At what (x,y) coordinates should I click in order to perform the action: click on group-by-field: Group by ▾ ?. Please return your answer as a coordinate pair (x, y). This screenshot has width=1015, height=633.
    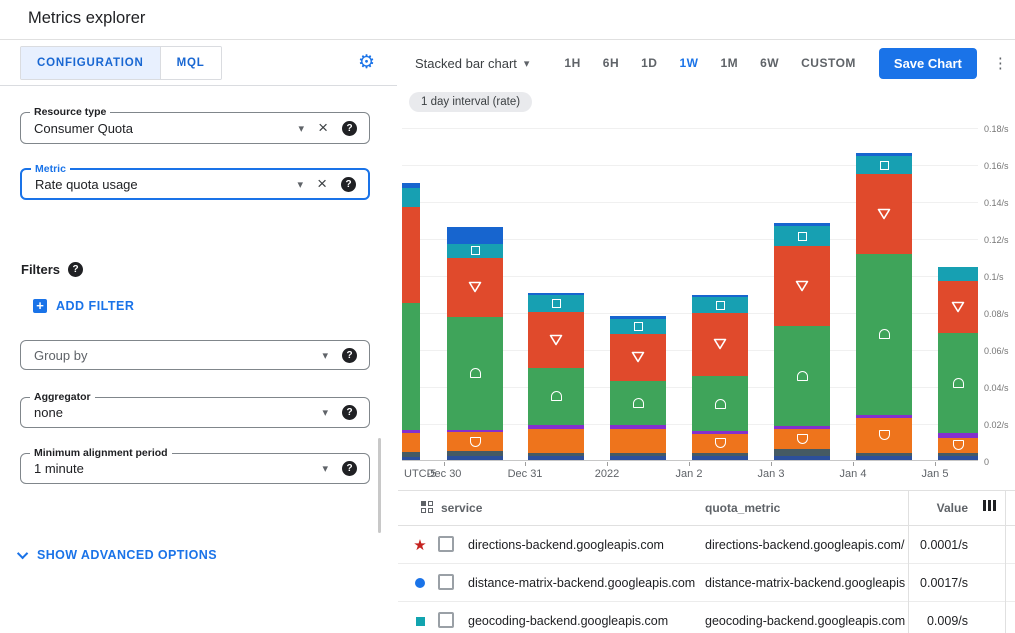
    Looking at the image, I should click on (195, 355).